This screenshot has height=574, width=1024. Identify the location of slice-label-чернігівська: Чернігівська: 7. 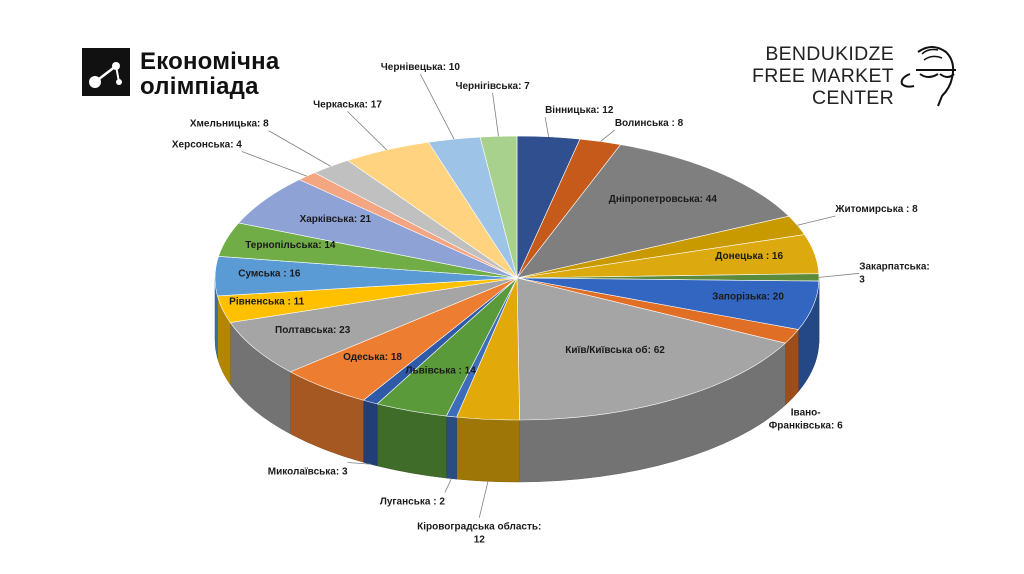
(492, 86).